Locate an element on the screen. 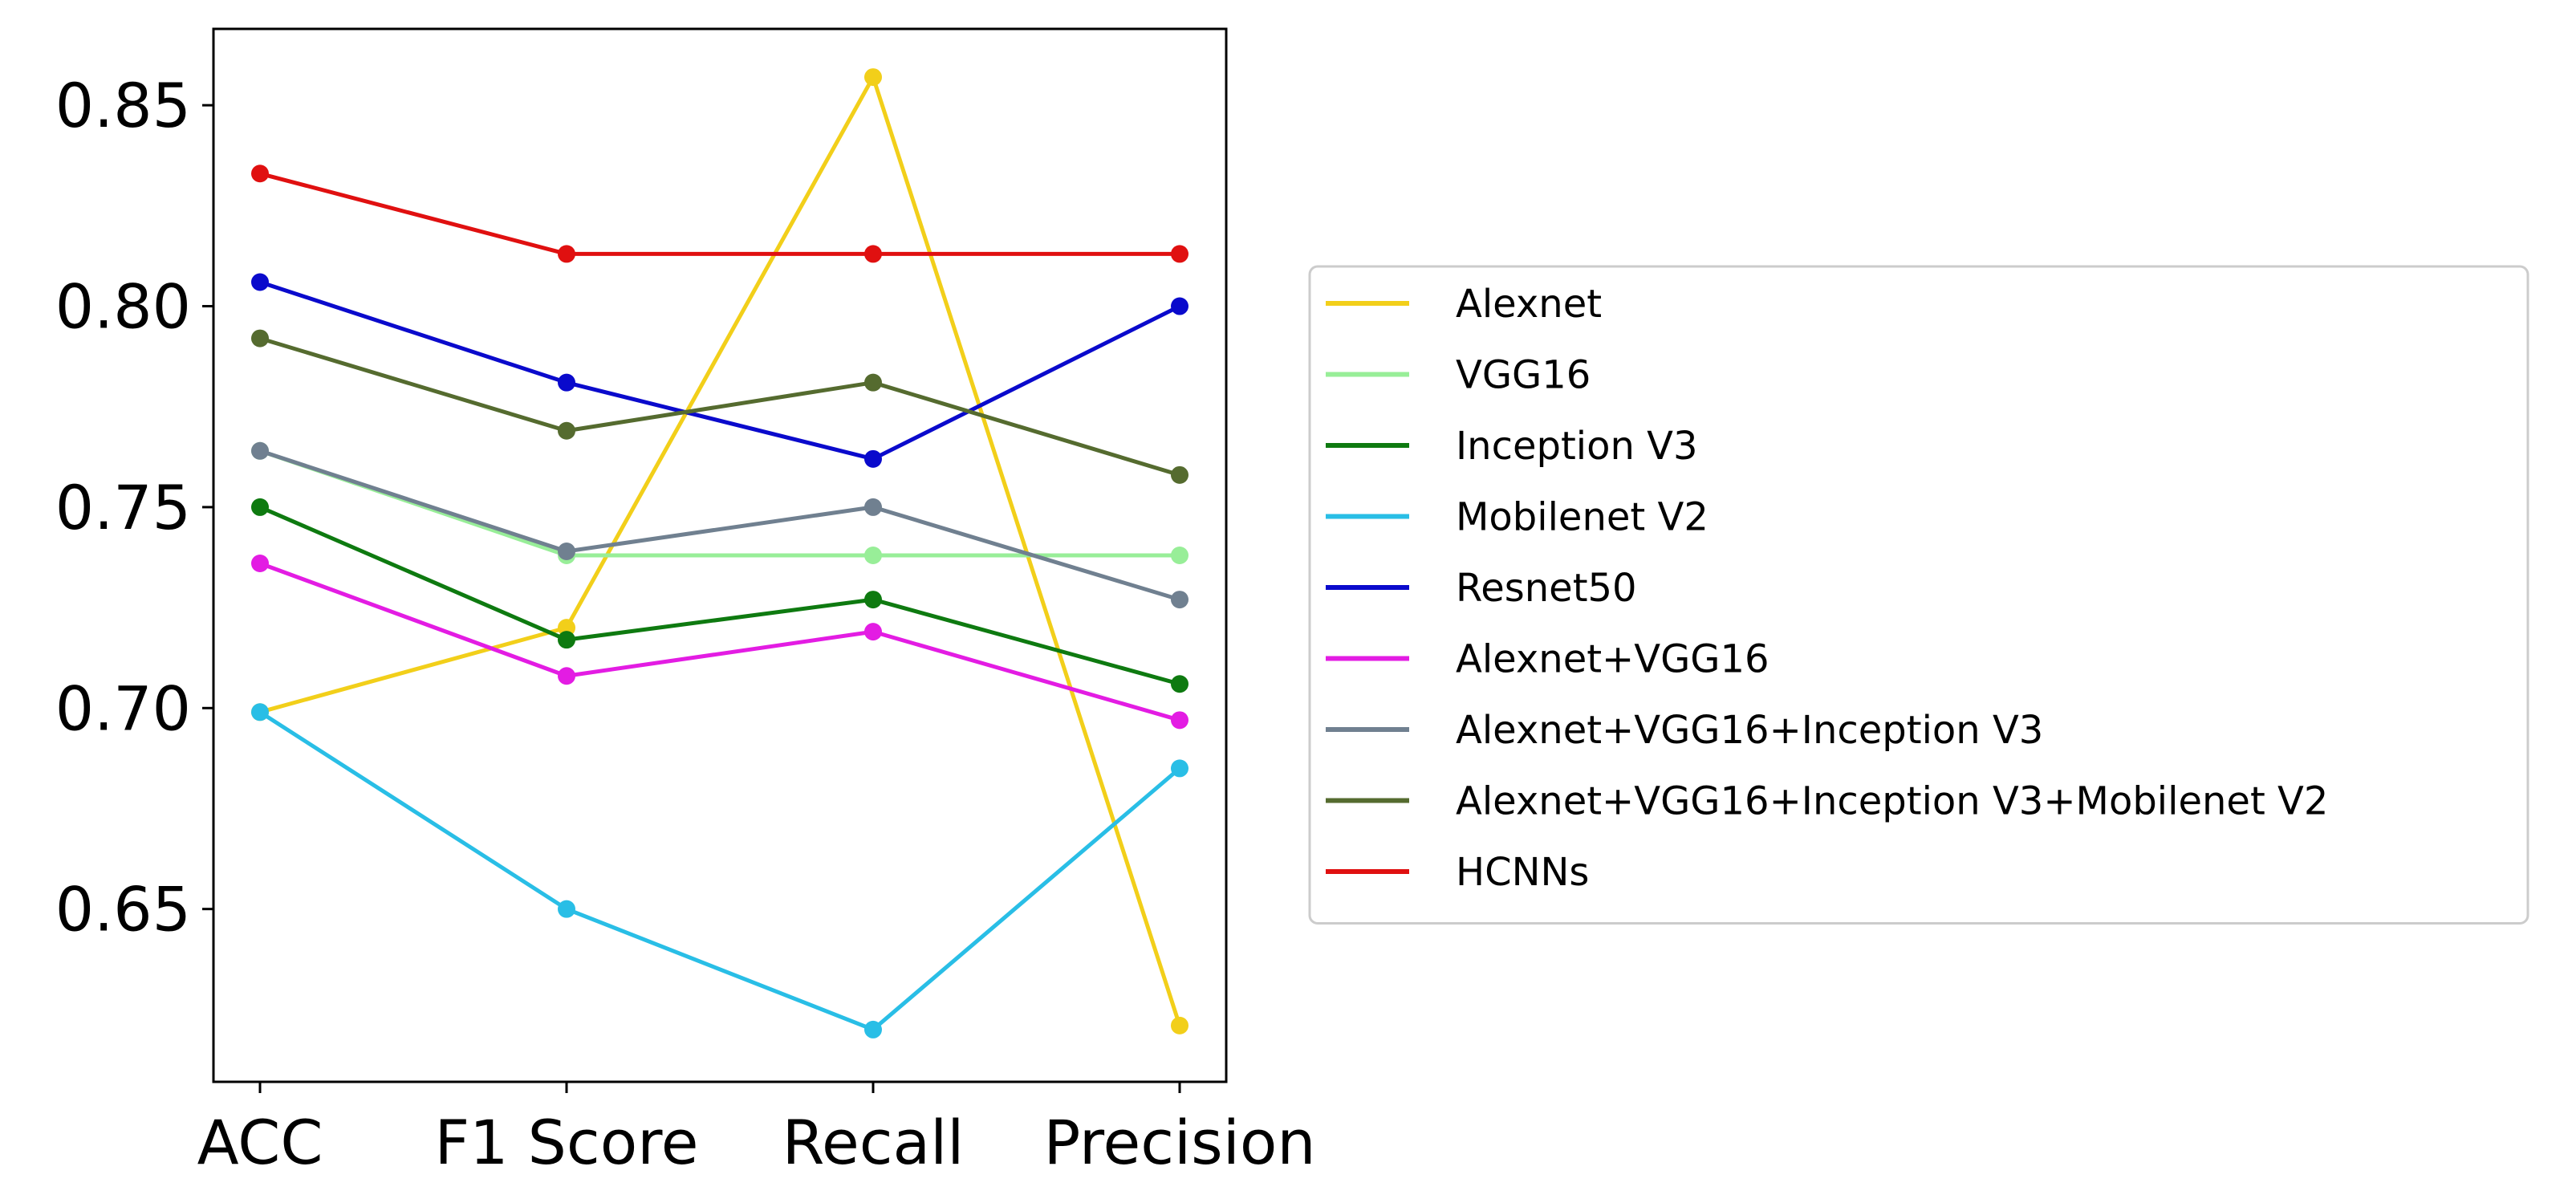  legend-entry: Resnet50 is located at coordinates (1481, 588).